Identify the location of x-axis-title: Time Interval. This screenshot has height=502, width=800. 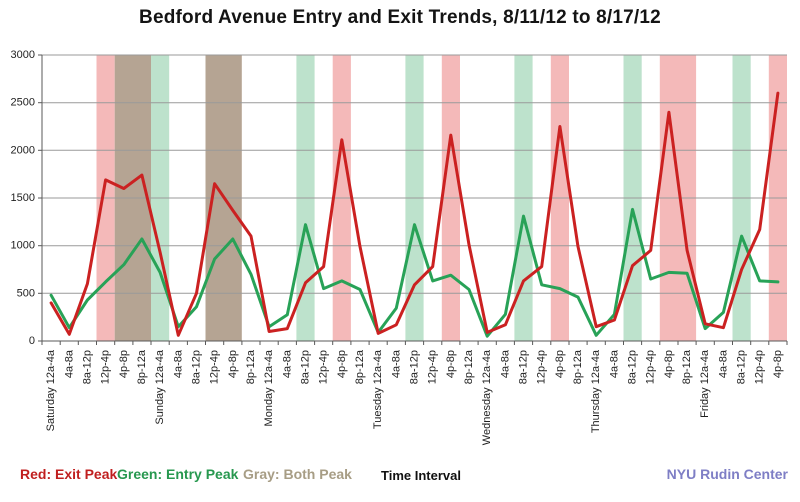
(421, 475).